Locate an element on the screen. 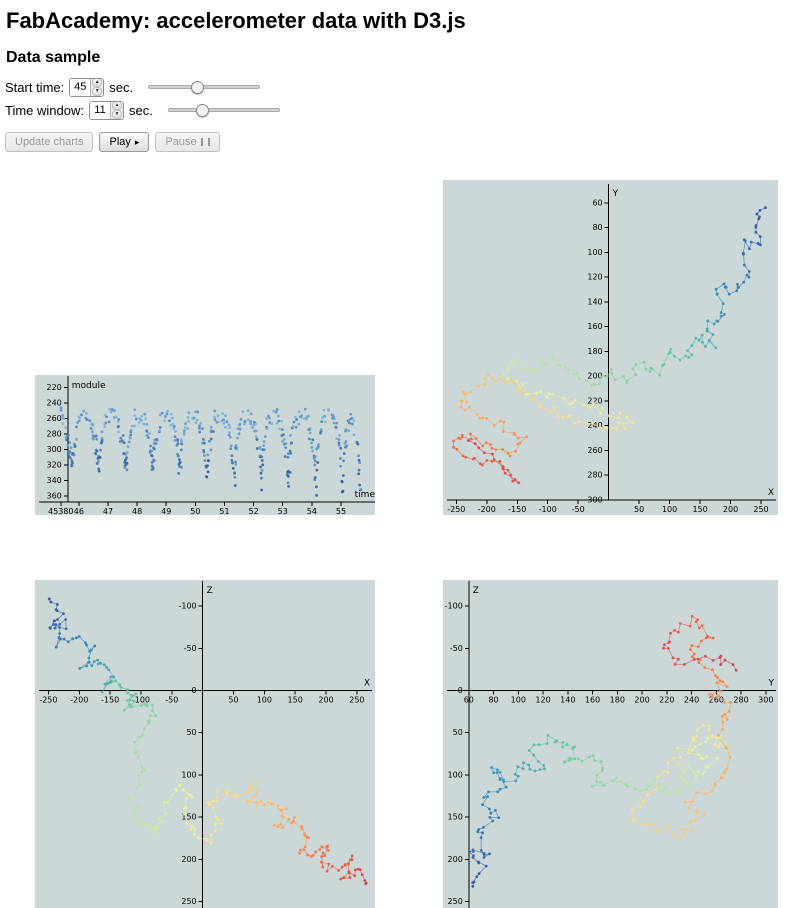  button-row: Update charts Play ▸ Pause is located at coordinates (402, 142).